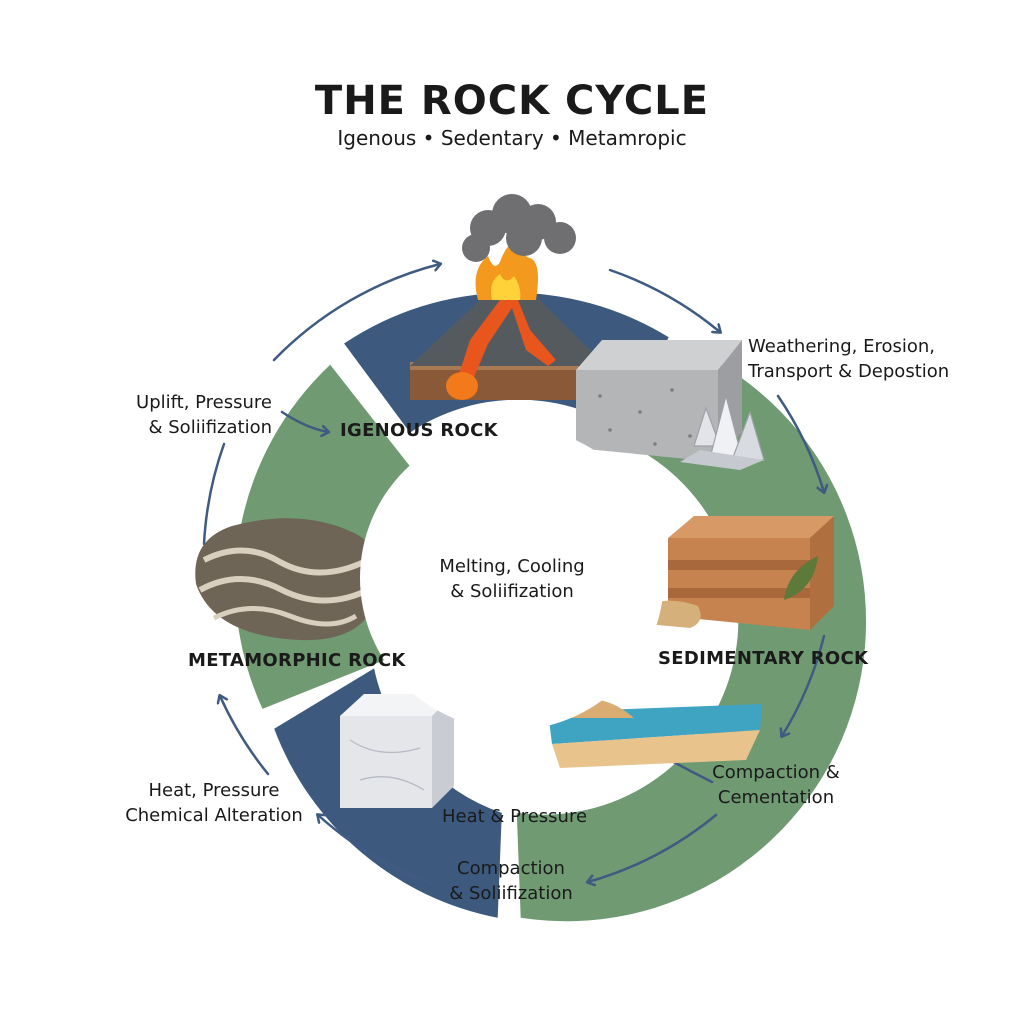 This screenshot has width=1024, height=1024. Describe the element at coordinates (511, 881) in the screenshot. I see `label-compaction-solidification: Compaction & Soliifization` at that location.